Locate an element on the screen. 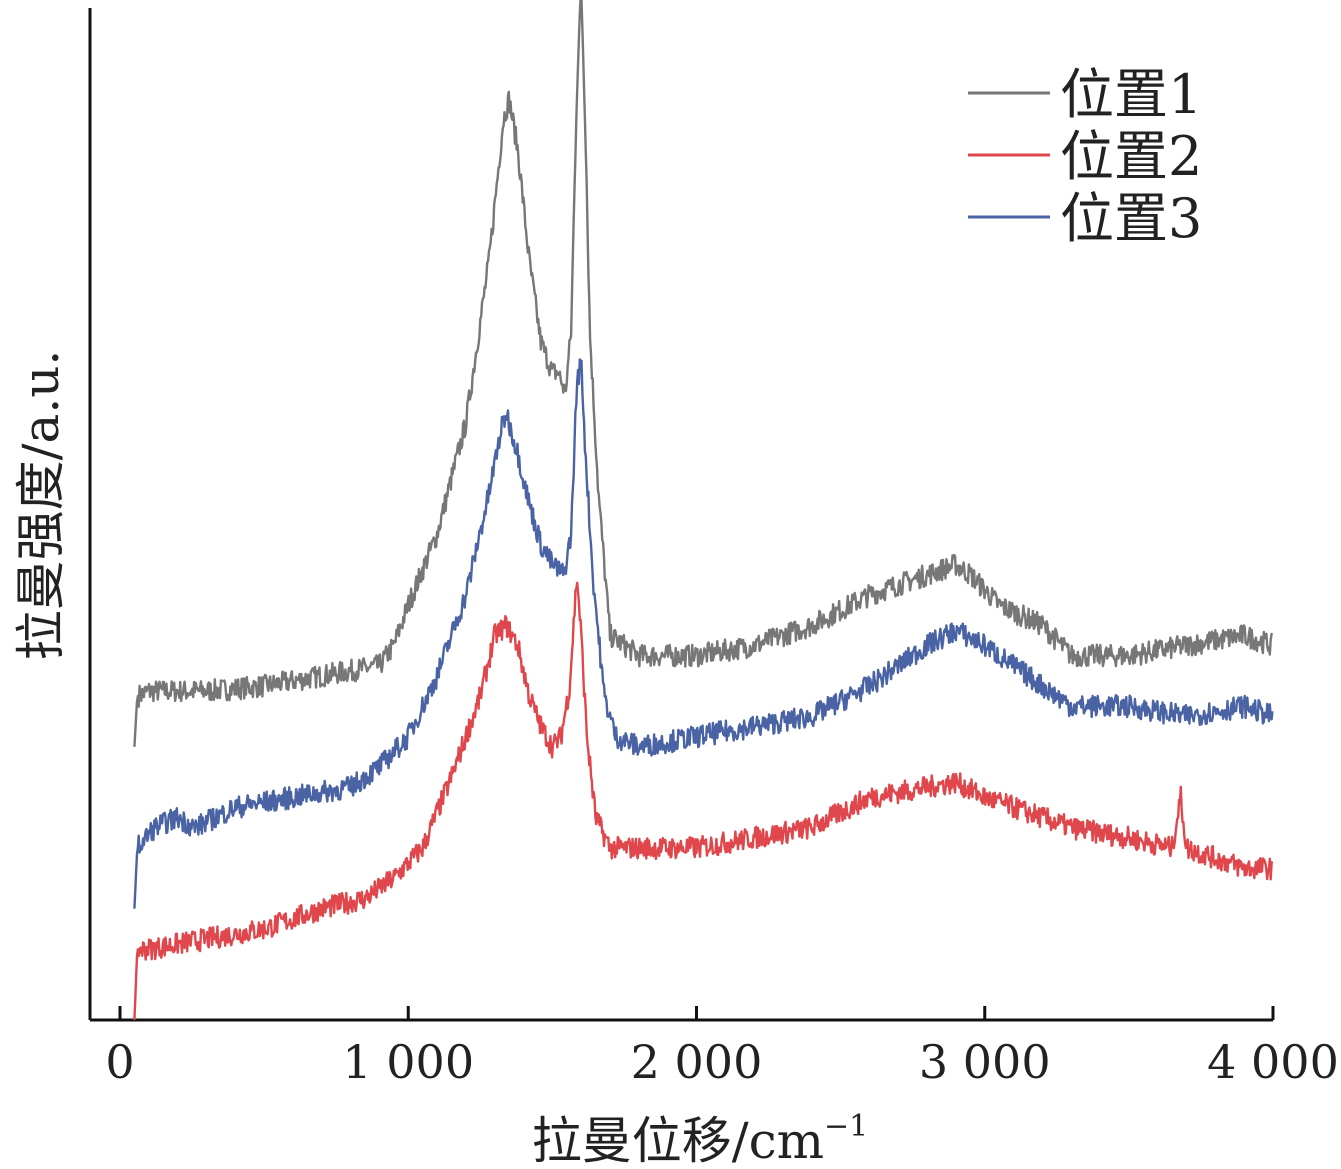 The height and width of the screenshot is (1169, 1341). y-axis-title: 拉曼强度/a.u. is located at coordinates (41, 505).